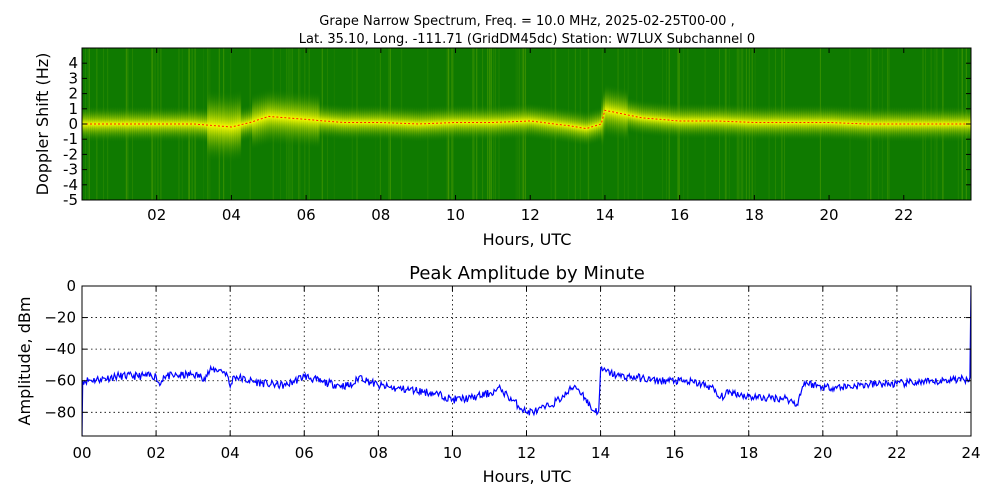  Describe the element at coordinates (70, 200) in the screenshot. I see `spectrogram-y-tick-label: -5` at that location.